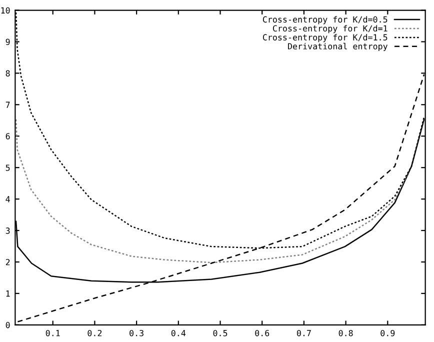 Image resolution: width=434 pixels, height=342 pixels. What do you see at coordinates (8, 325) in the screenshot?
I see `y-tick-label: 0` at bounding box center [8, 325].